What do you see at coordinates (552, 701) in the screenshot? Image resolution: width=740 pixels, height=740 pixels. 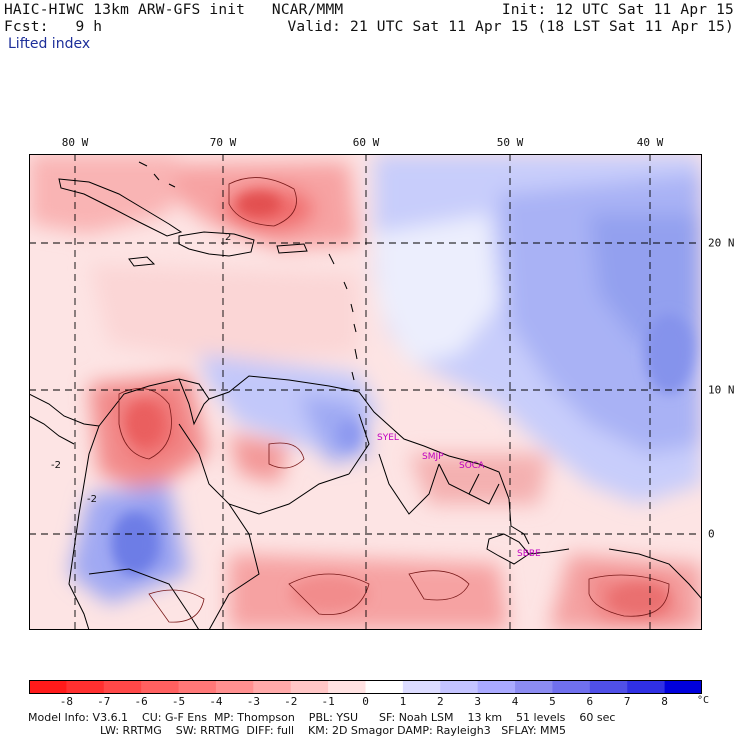 I see `colorbar-tick-label: 5` at bounding box center [552, 701].